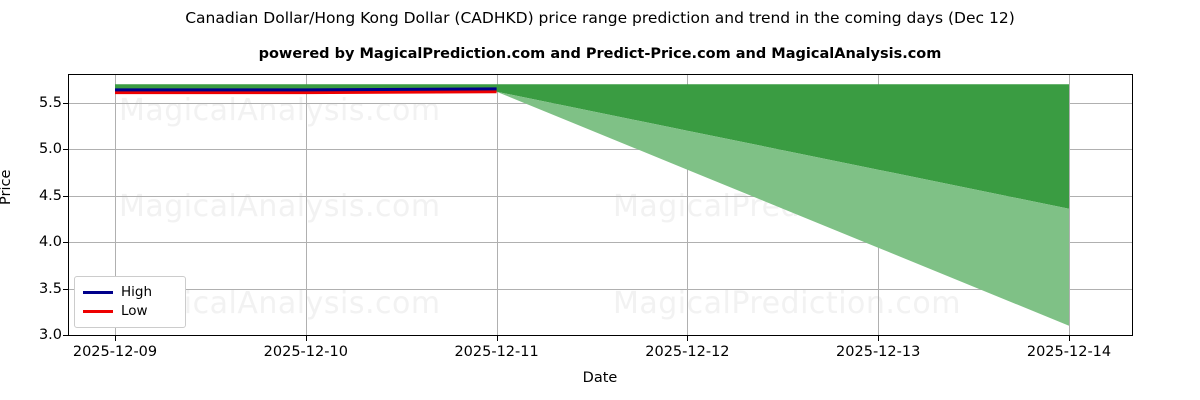 The width and height of the screenshot is (1200, 400). I want to click on y-tick-label: 3.0, so click(50, 335).